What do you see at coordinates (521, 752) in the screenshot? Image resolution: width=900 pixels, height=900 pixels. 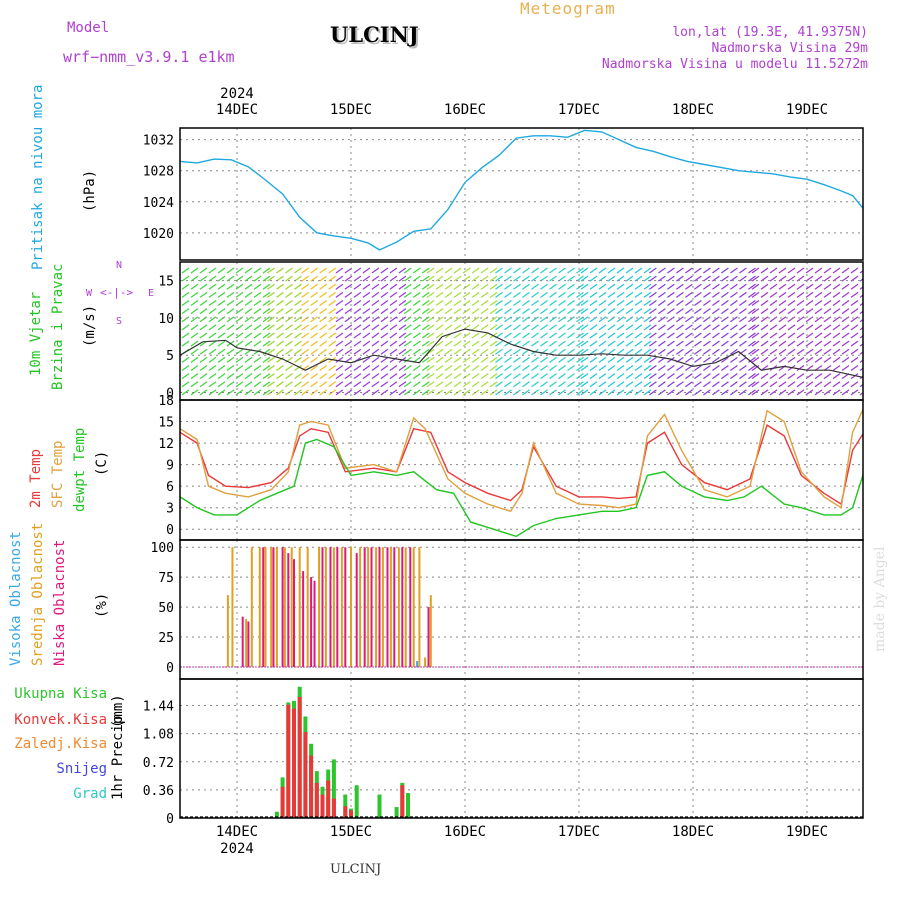 I see `series-group` at bounding box center [521, 752].